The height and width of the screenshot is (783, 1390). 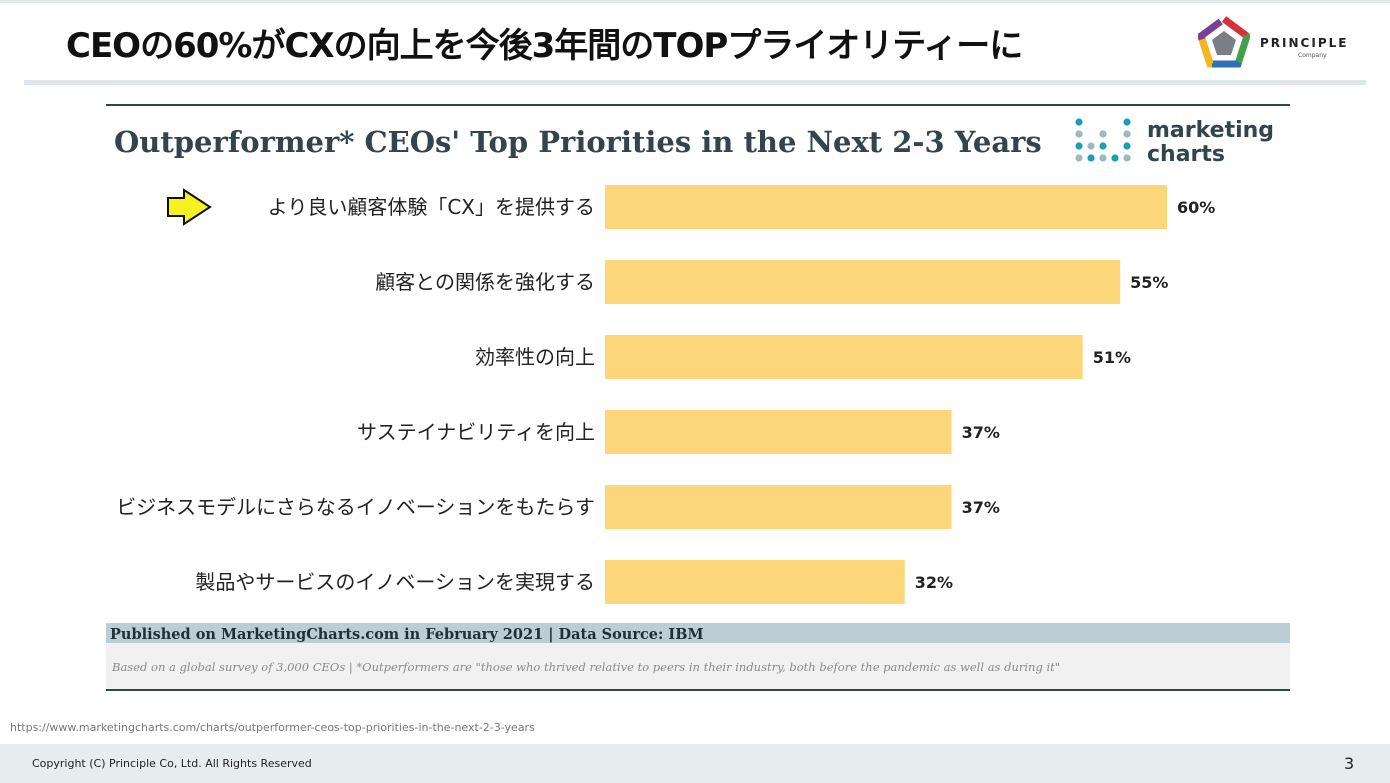 What do you see at coordinates (695, 82) in the screenshot?
I see `title-rule` at bounding box center [695, 82].